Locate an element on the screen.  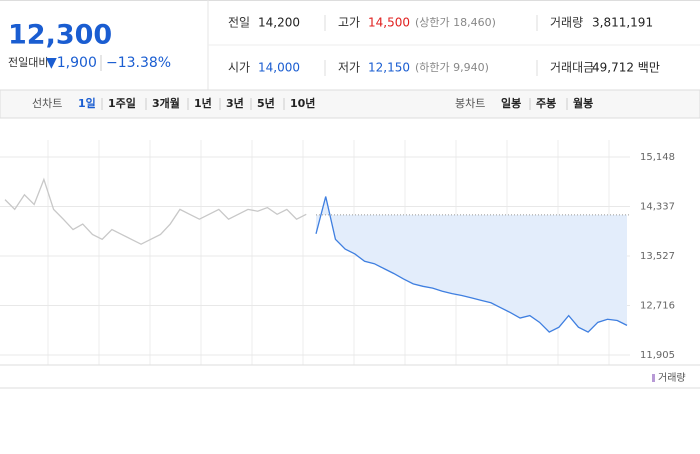
tab: 10년 is located at coordinates (302, 103).